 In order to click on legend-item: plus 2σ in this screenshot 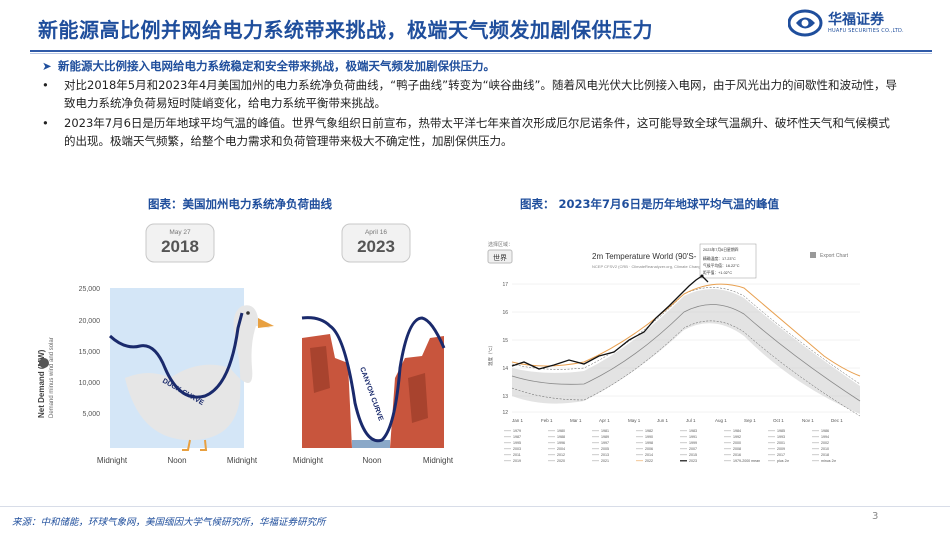, I will do `click(783, 461)`.